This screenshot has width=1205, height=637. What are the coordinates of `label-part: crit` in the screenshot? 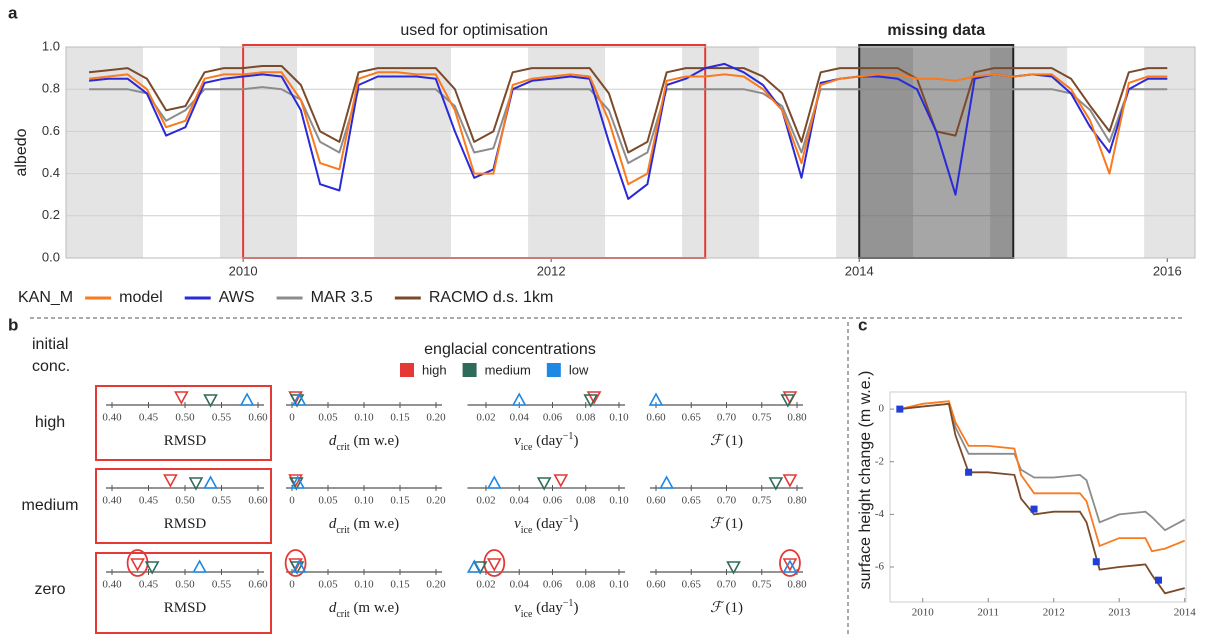 It's located at (343, 614).